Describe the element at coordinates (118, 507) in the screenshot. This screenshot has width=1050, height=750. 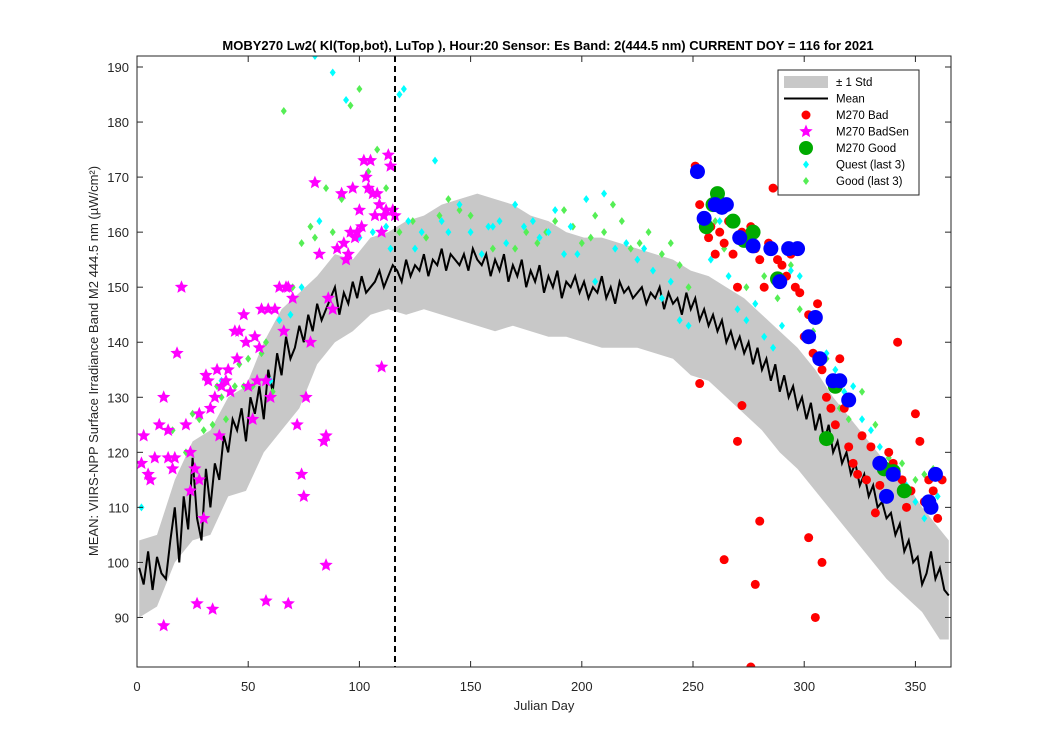
I see `y-tick-label: 110` at that location.